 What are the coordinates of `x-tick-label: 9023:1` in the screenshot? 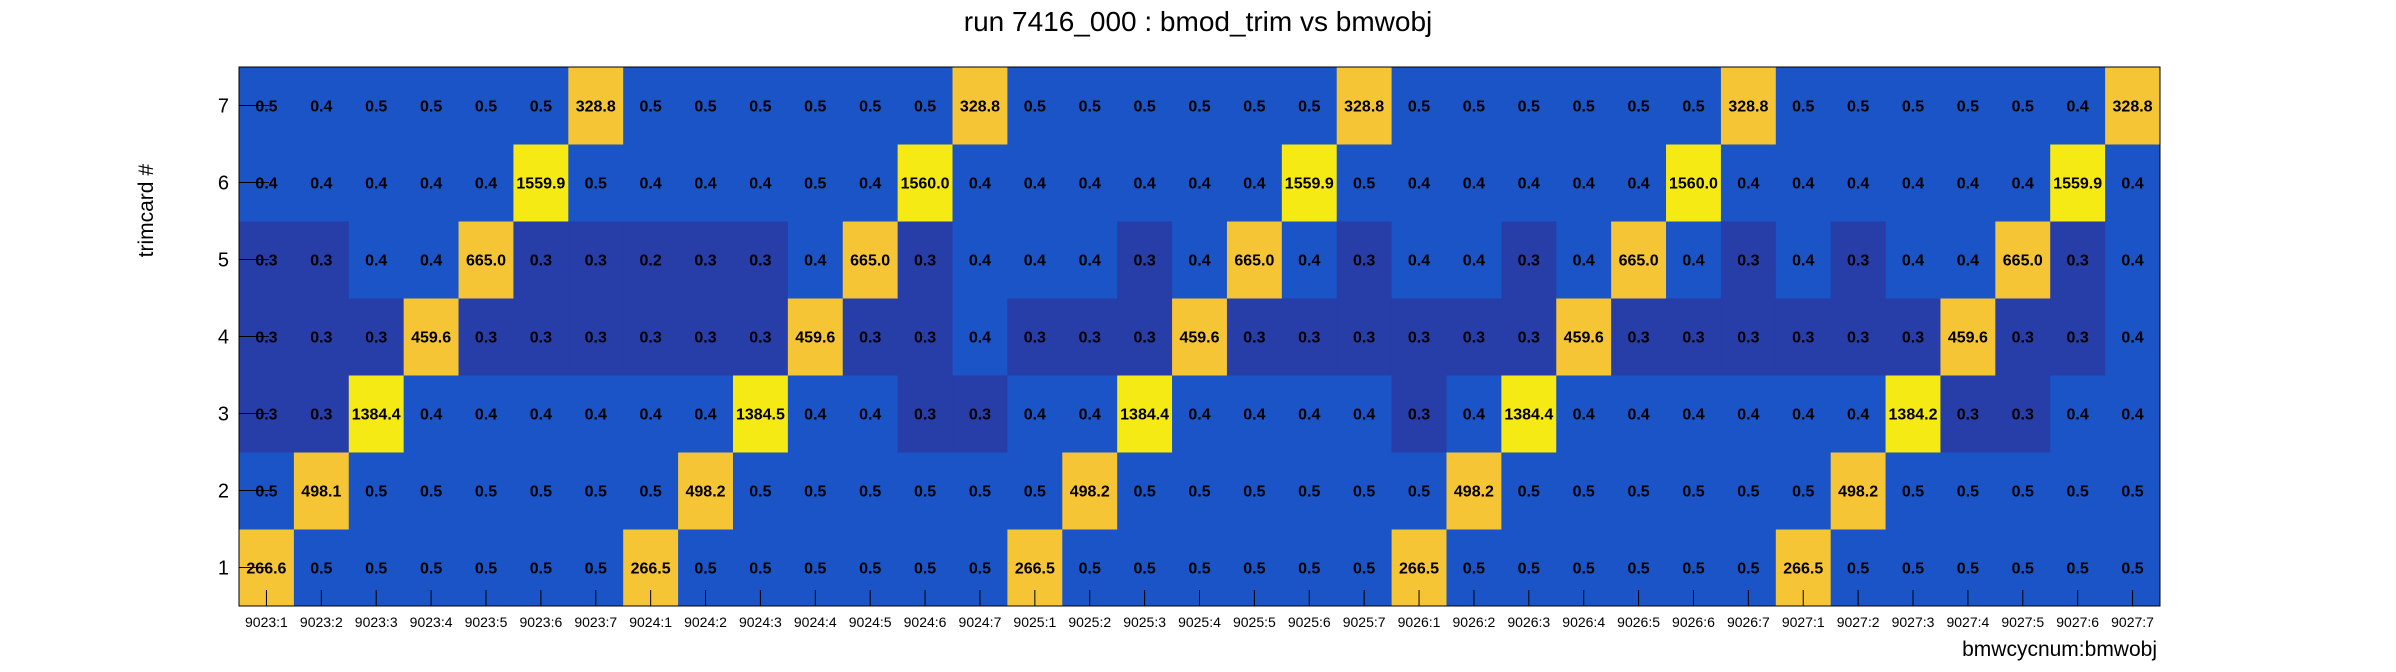 It's located at (266, 622).